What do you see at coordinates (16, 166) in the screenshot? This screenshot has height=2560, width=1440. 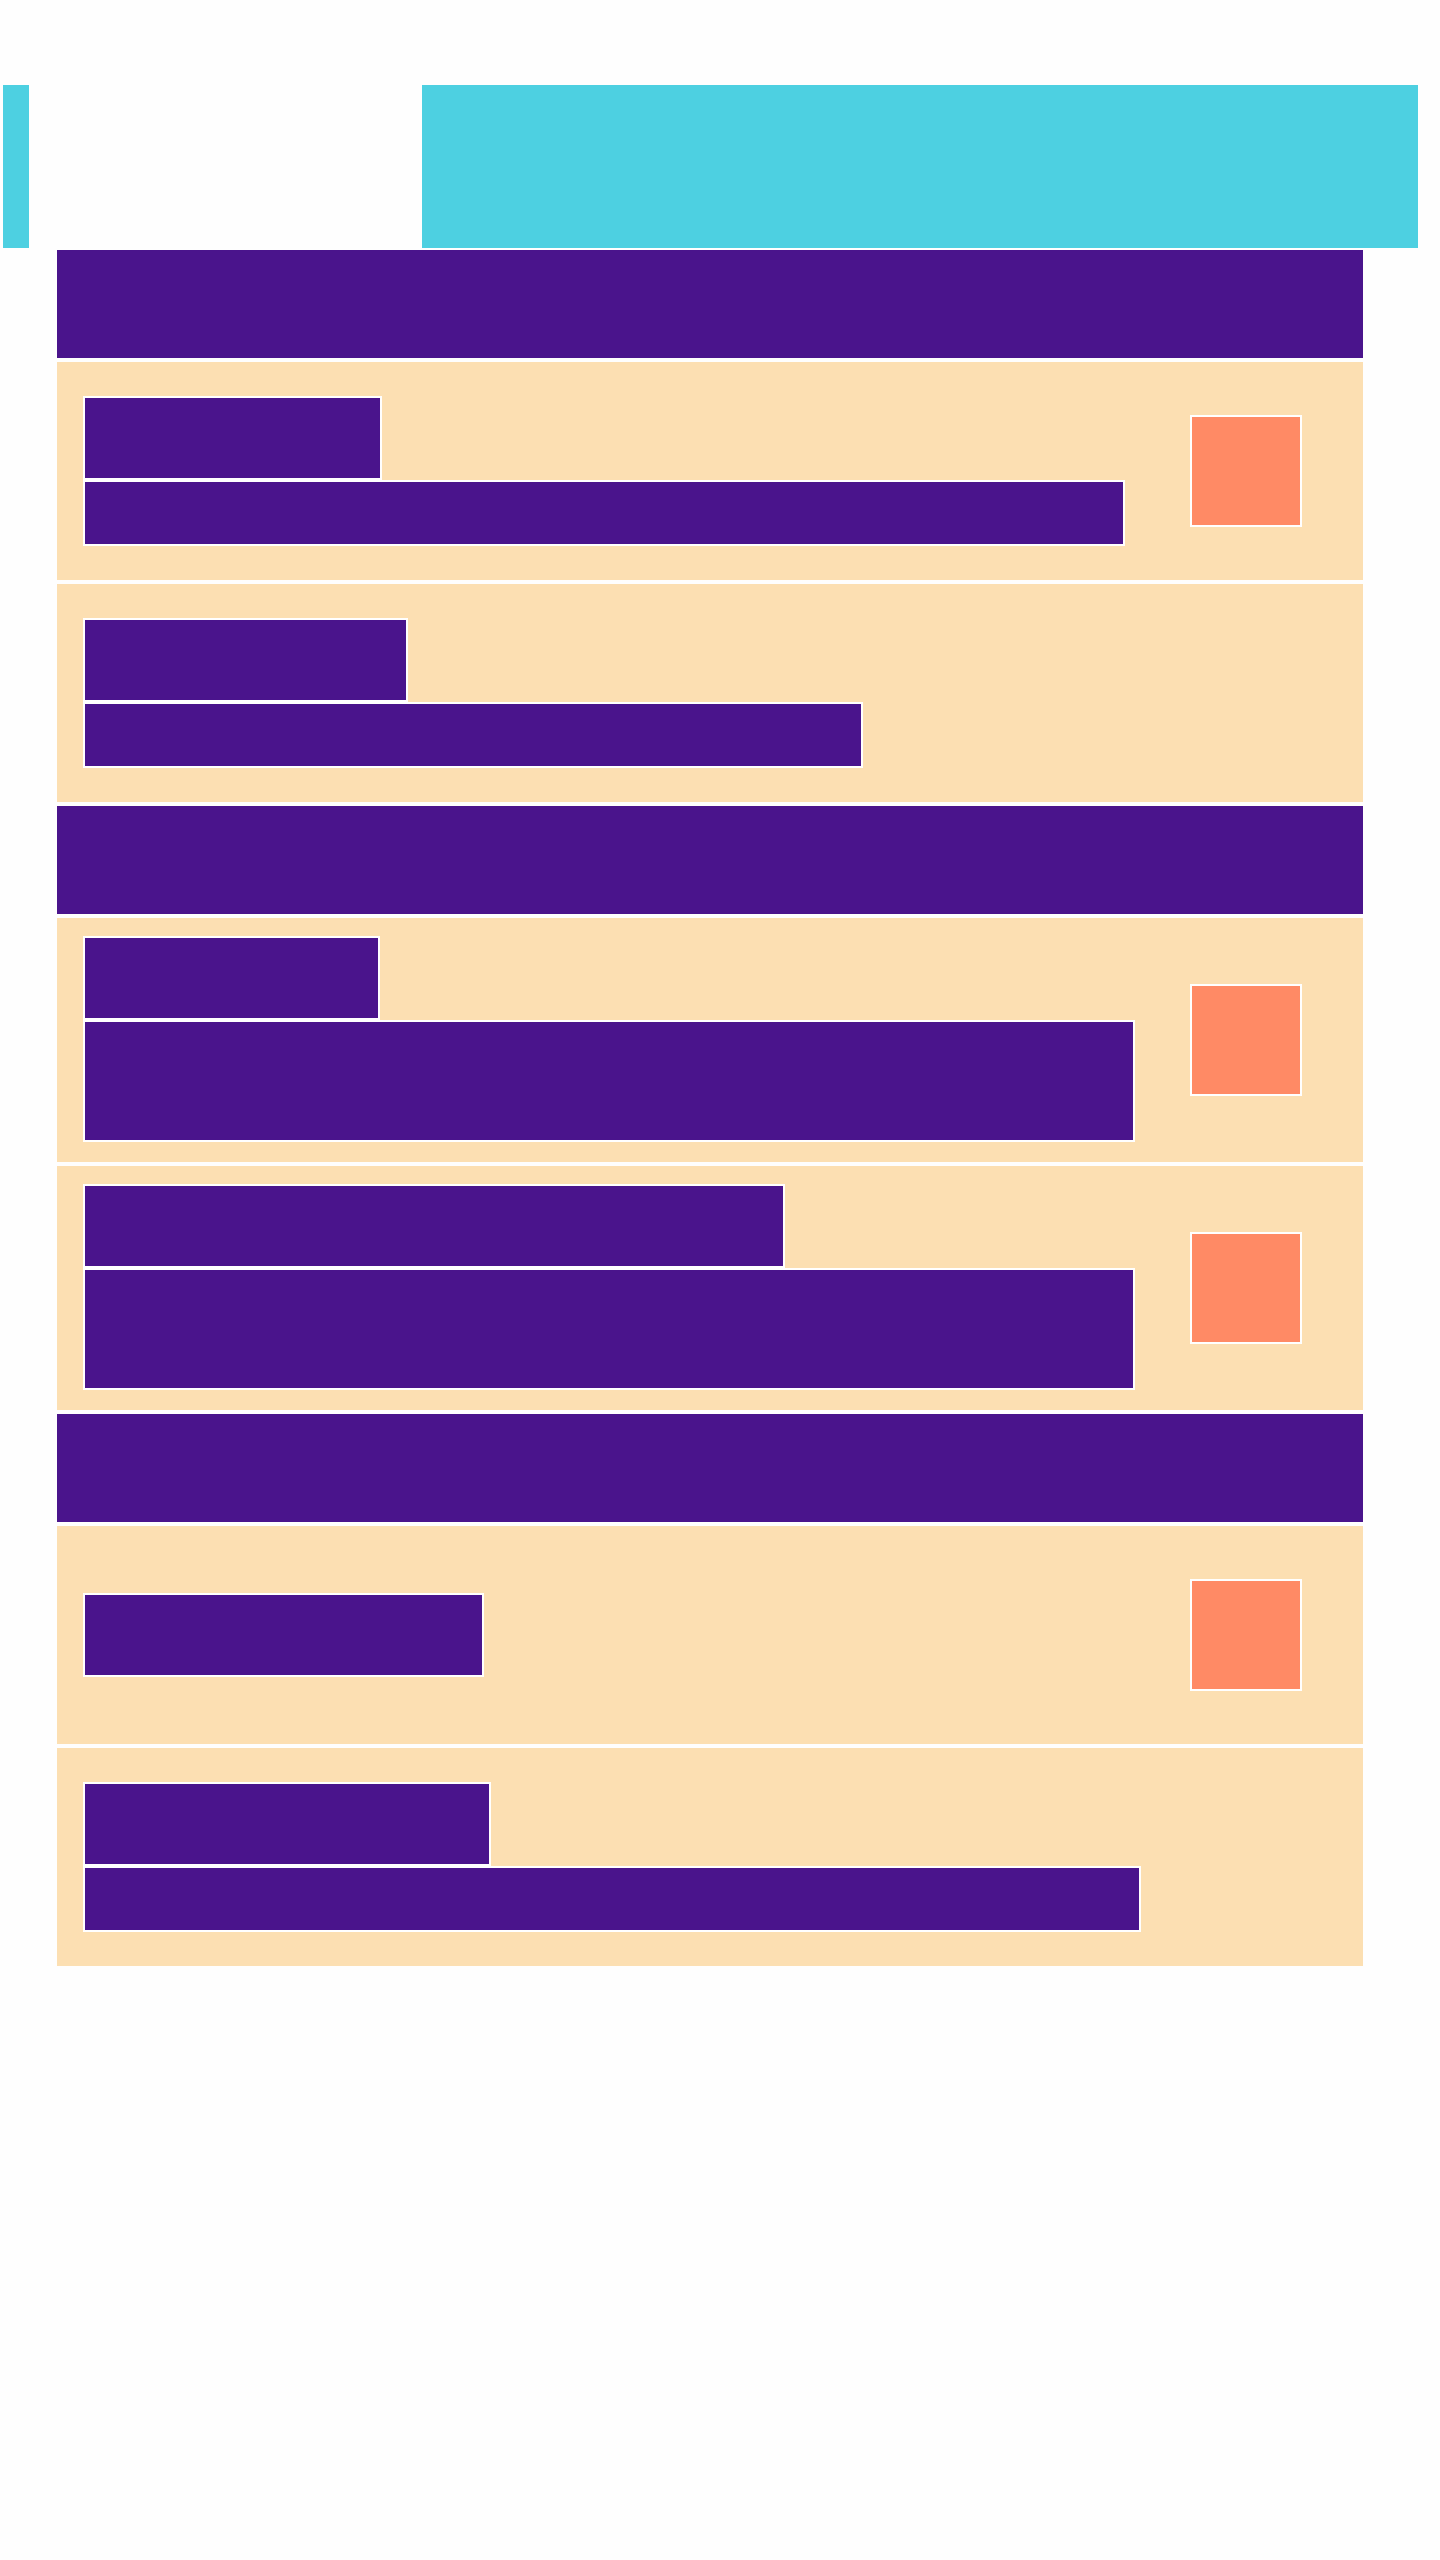 I see `back-arrow-icon` at bounding box center [16, 166].